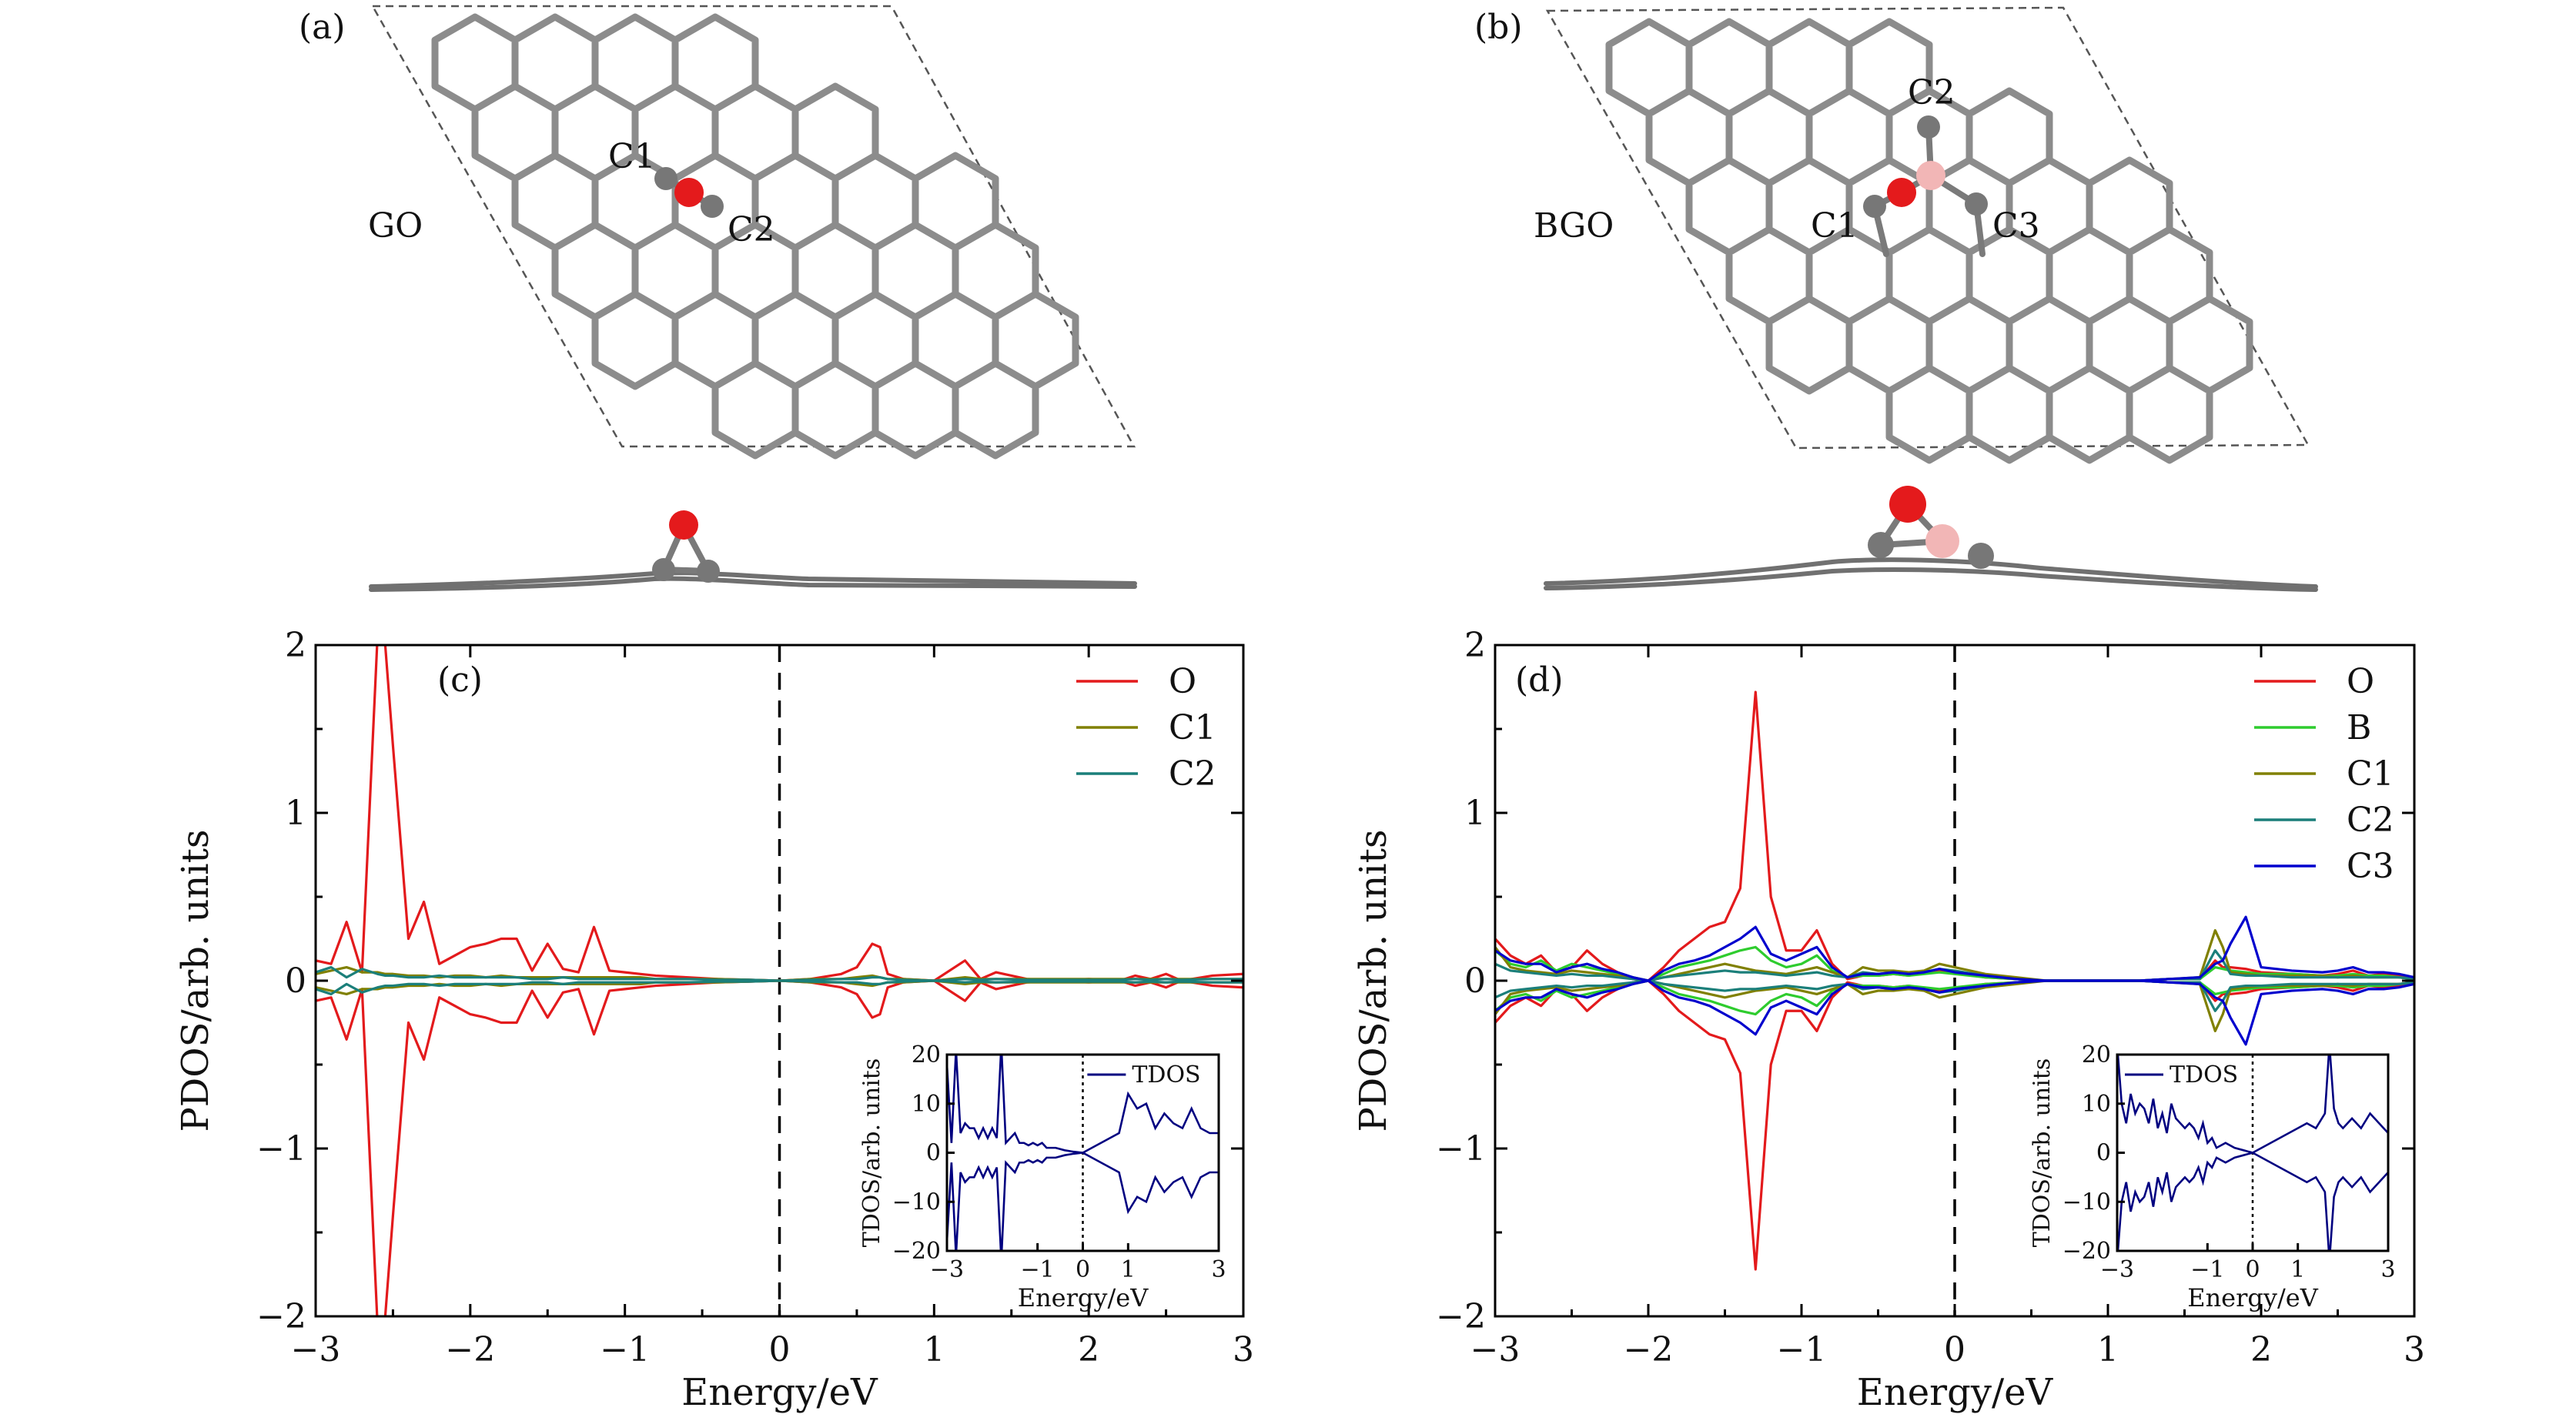 The height and width of the screenshot is (1421, 2576). Describe the element at coordinates (1932, 92) in the screenshot. I see `atom-label-c2-b: C2` at that location.